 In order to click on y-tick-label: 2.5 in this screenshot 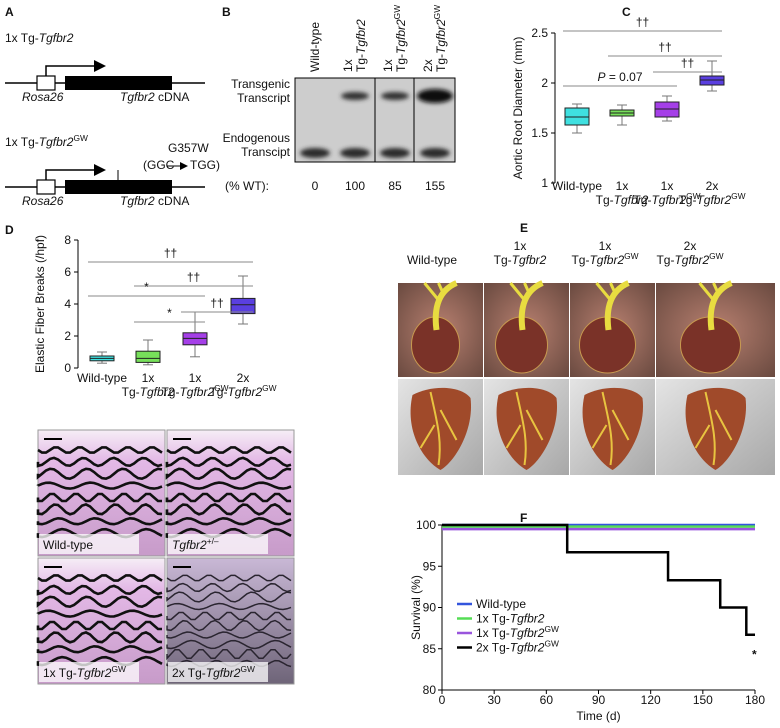, I will do `click(539, 33)`.